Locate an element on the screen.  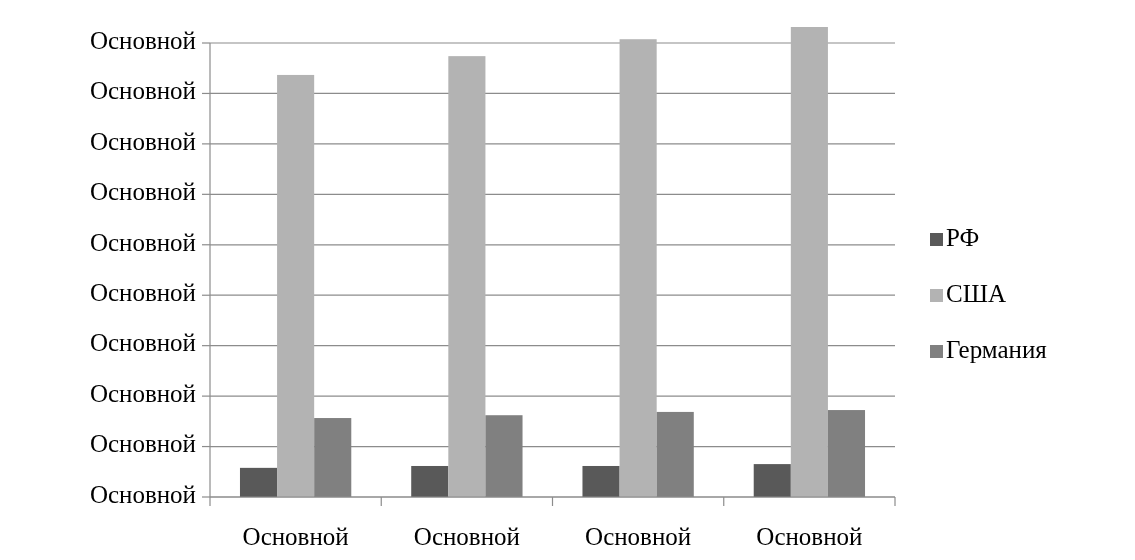
legend-label: США is located at coordinates (976, 293).